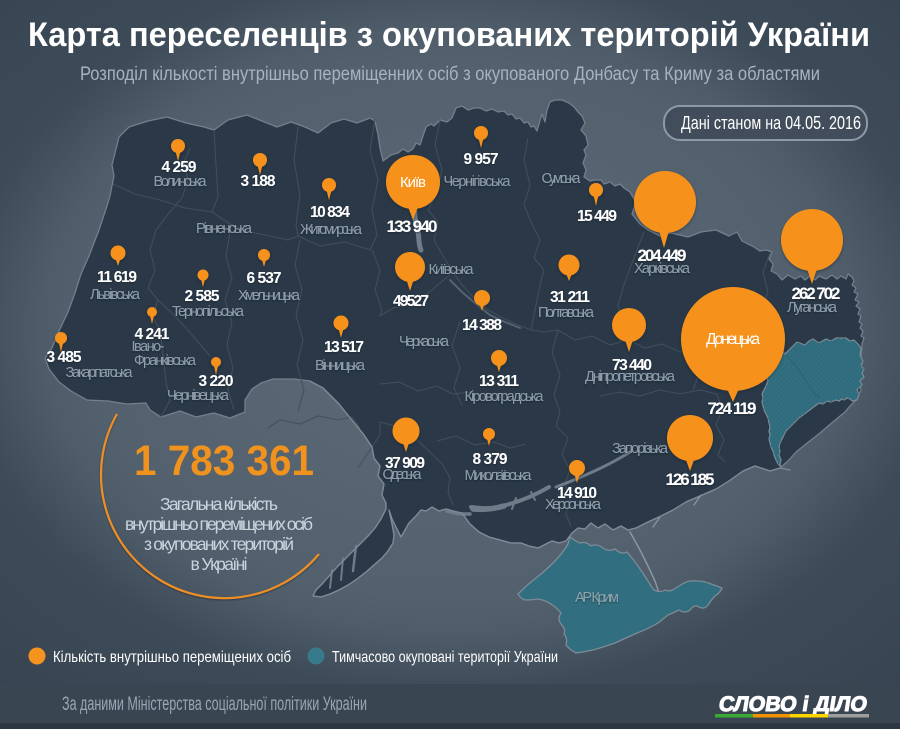 The width and height of the screenshot is (900, 729). What do you see at coordinates (562, 179) in the screenshot?
I see `svg-text: Сумська` at bounding box center [562, 179].